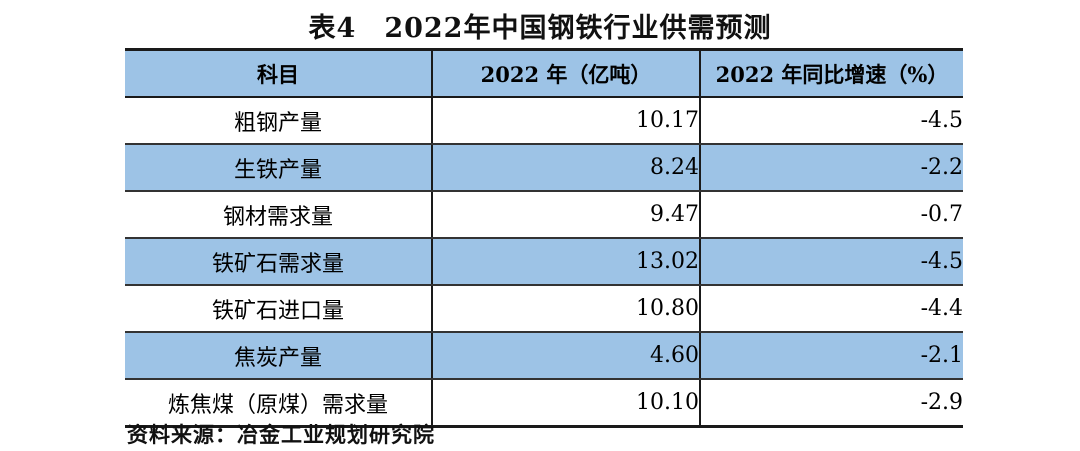 The image size is (1080, 451). Describe the element at coordinates (565, 168) in the screenshot. I see `row-2022-value: 8.24` at that location.